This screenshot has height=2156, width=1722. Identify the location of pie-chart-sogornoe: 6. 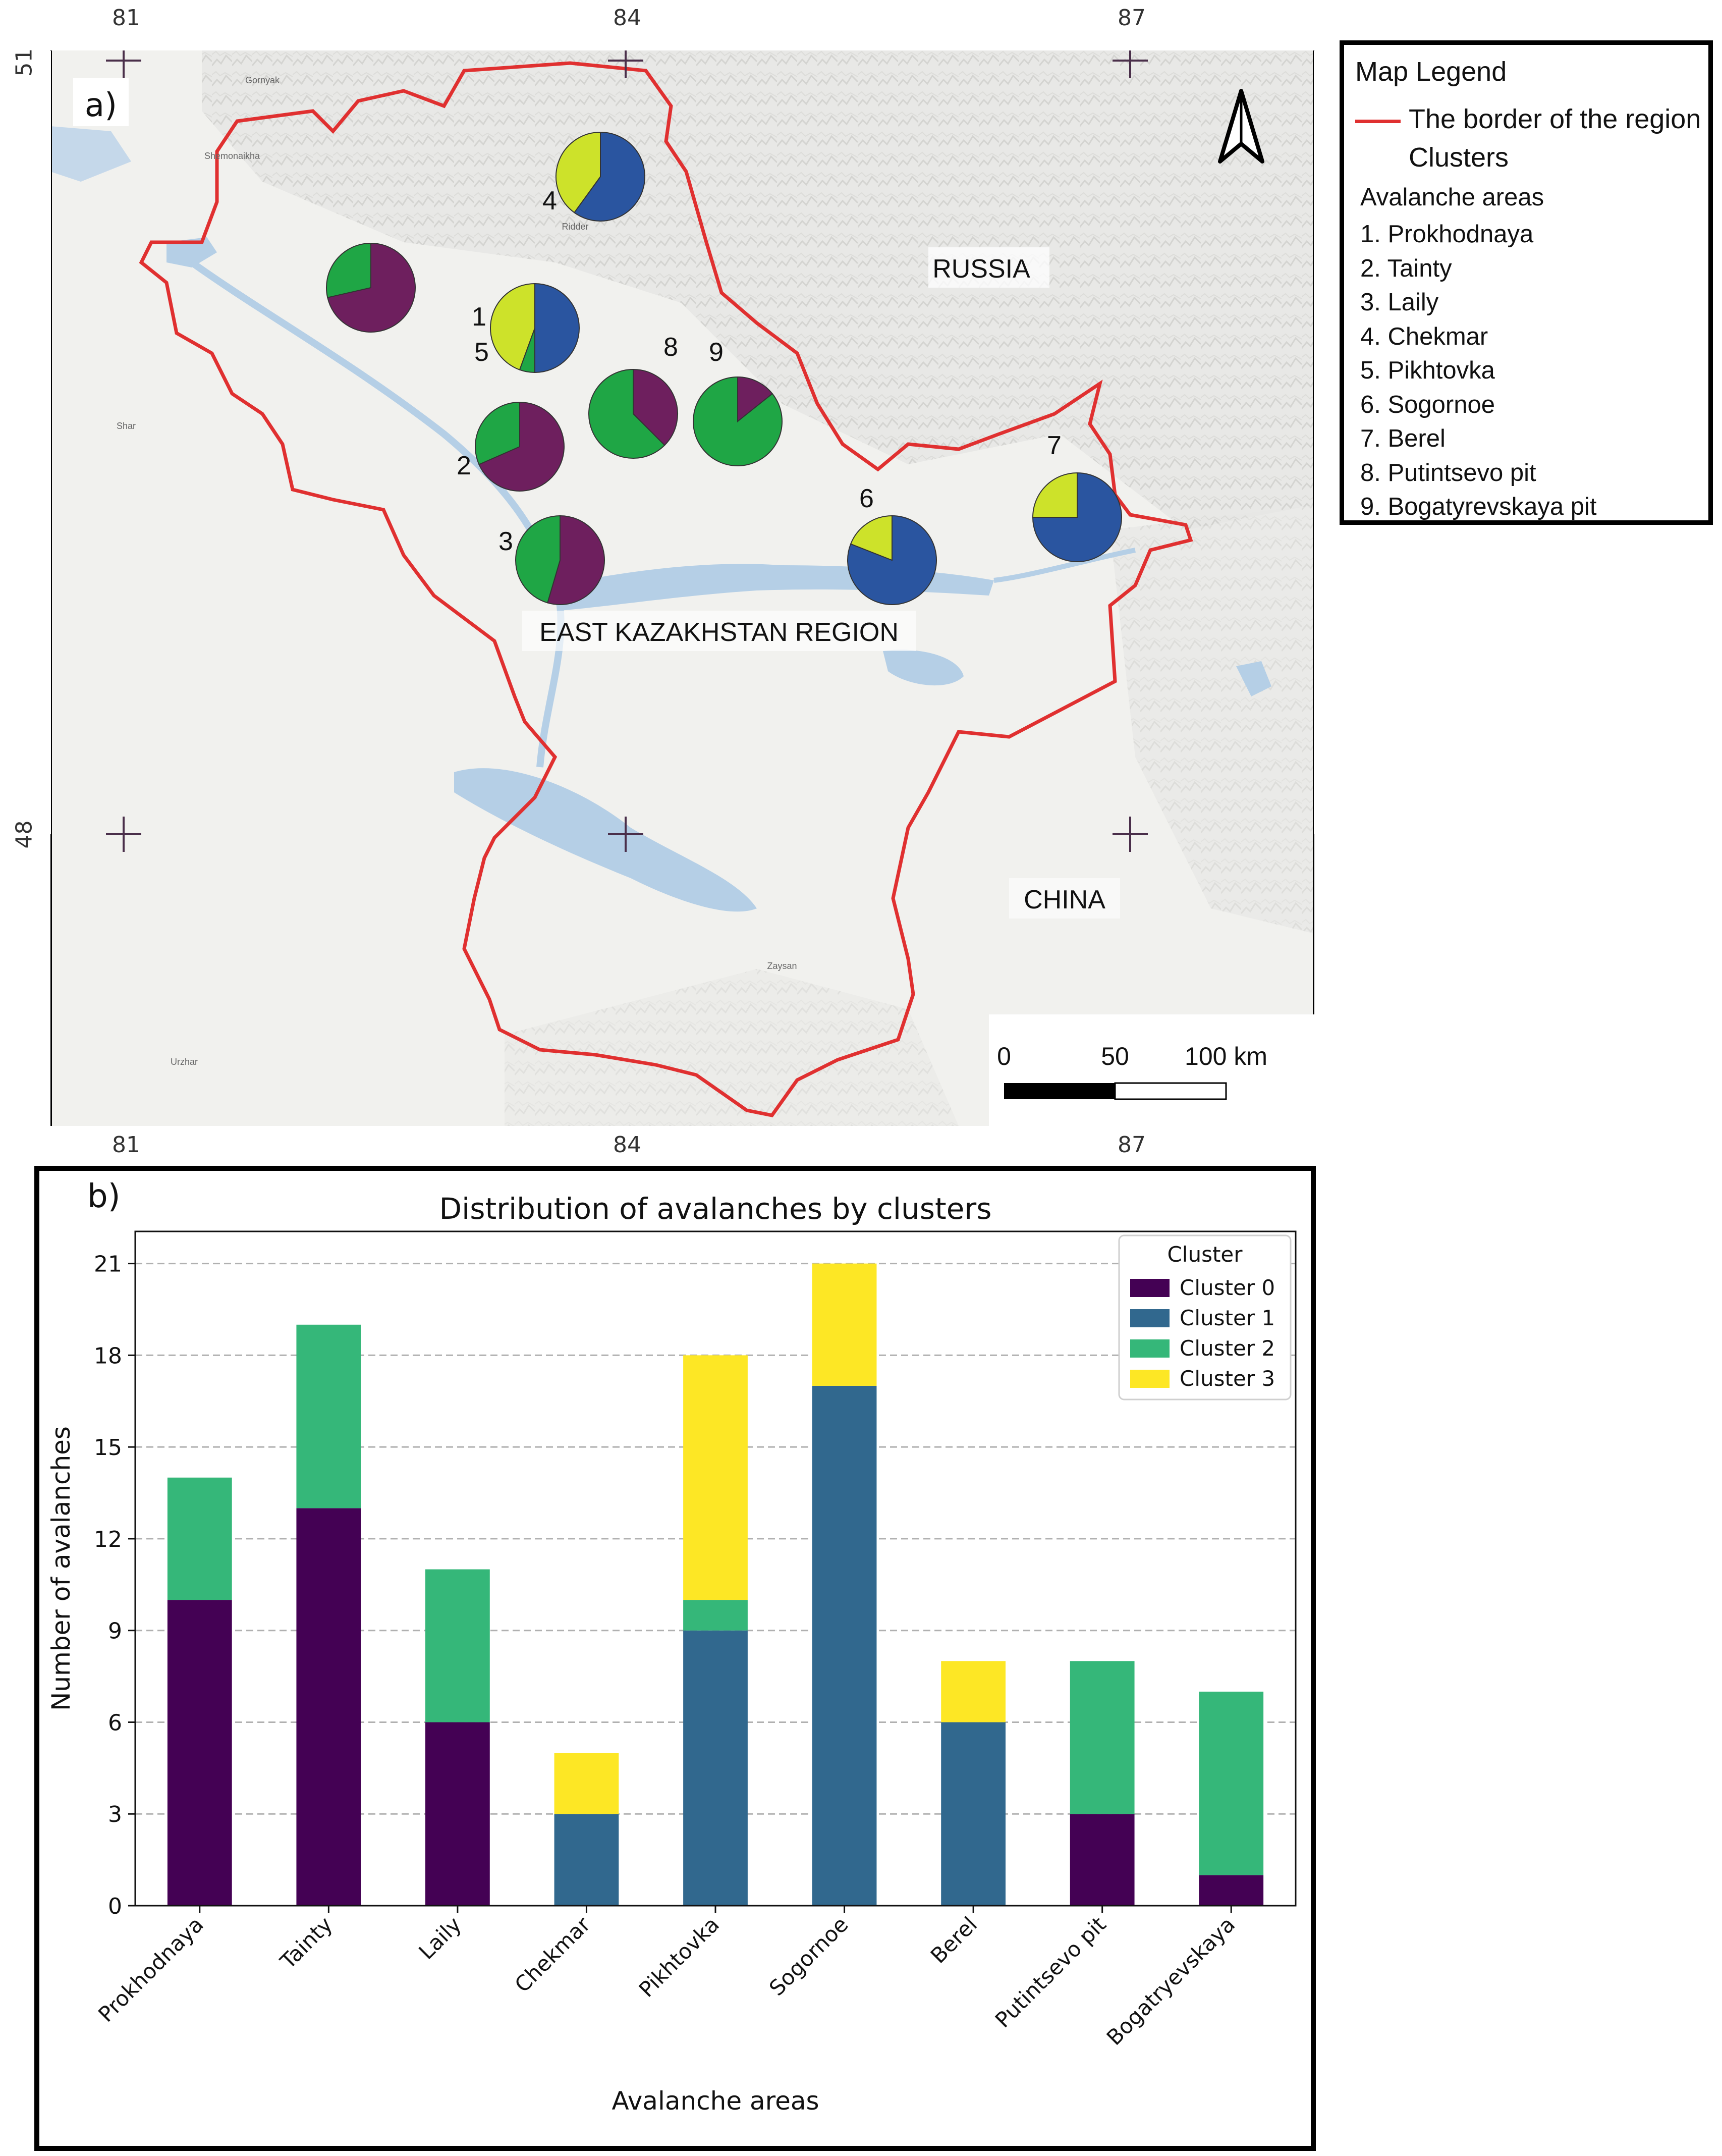
(892, 544).